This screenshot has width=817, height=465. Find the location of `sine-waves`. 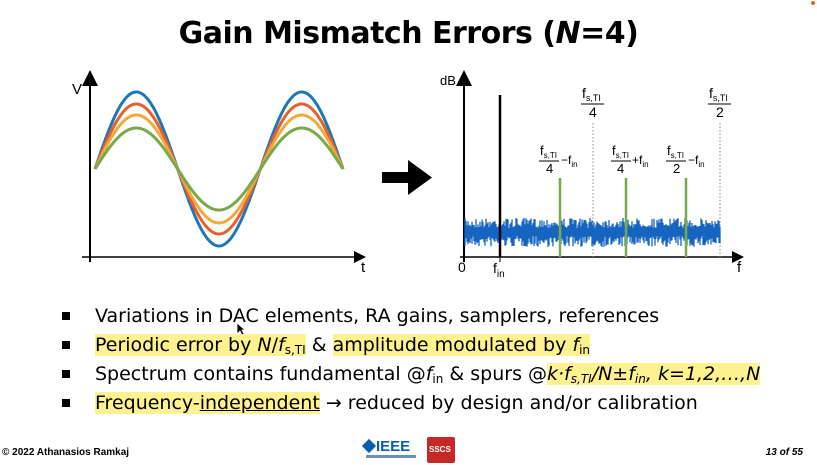

sine-waves is located at coordinates (219, 169).